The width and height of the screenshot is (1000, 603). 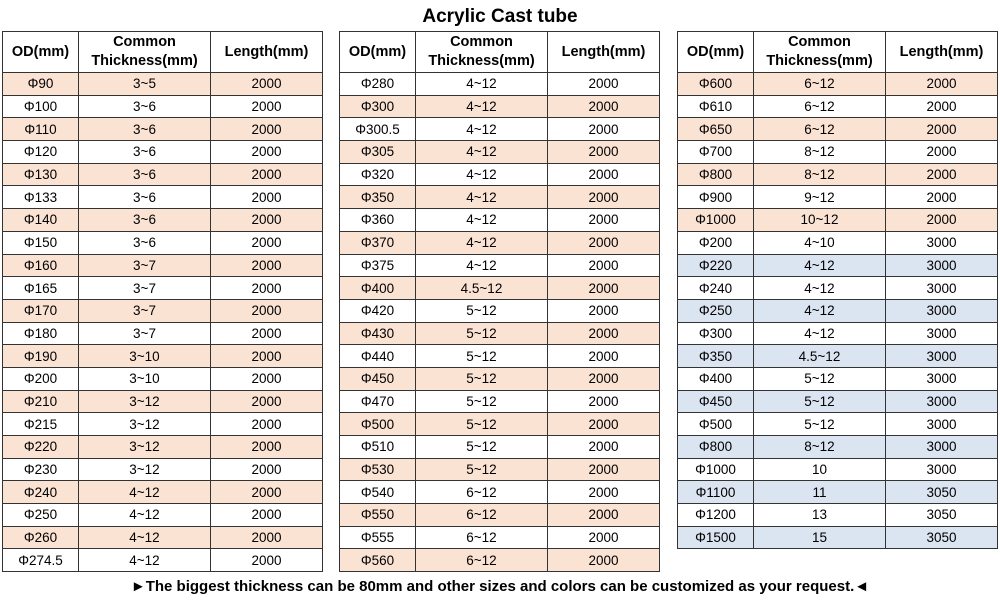 I want to click on od-cell: Φ1200, so click(x=715, y=515).